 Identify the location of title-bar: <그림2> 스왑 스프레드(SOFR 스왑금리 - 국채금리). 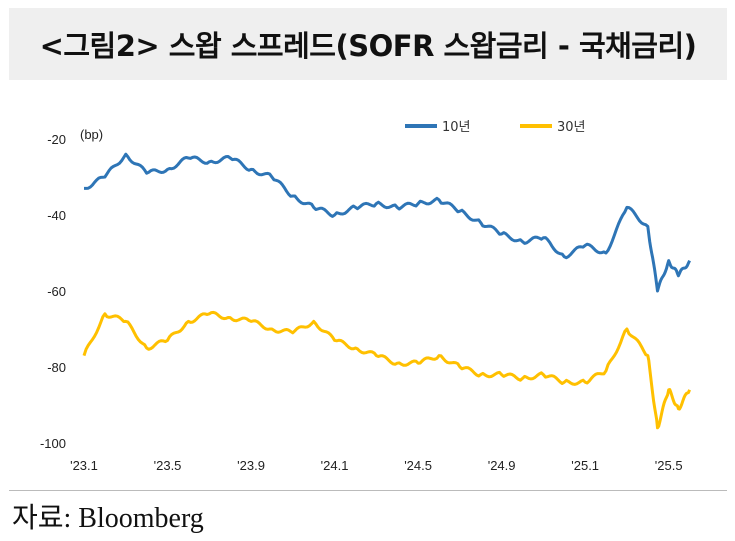
(368, 44).